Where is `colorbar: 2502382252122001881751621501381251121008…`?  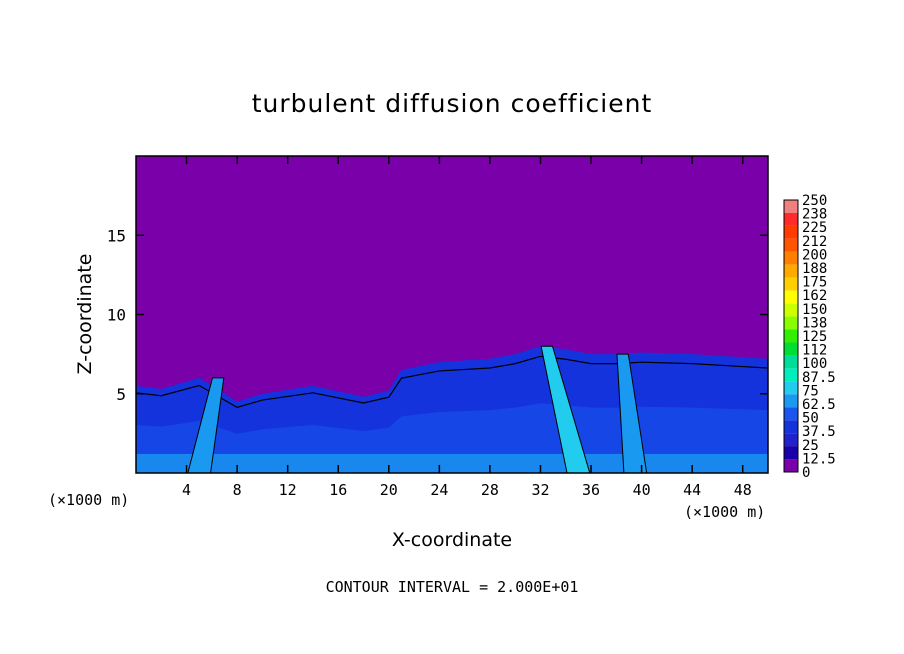
colorbar: 2502382252122001881751621501381251121008… is located at coordinates (809, 337).